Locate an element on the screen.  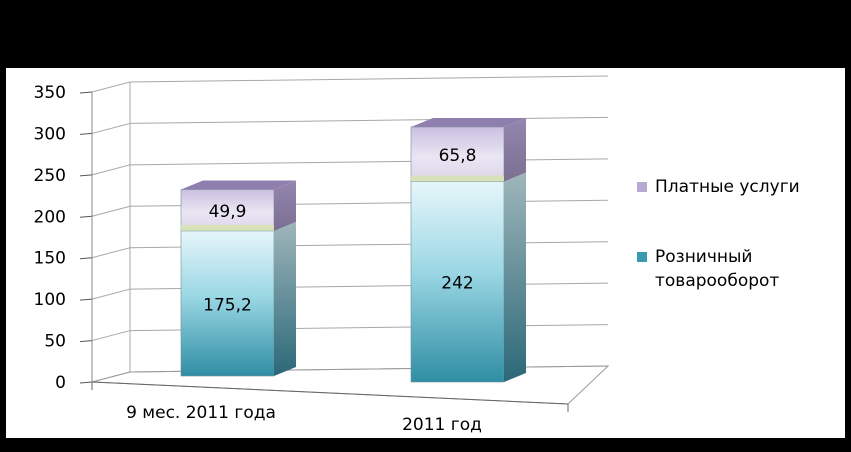
y-tick-label: 200 is located at coordinates (50, 217).